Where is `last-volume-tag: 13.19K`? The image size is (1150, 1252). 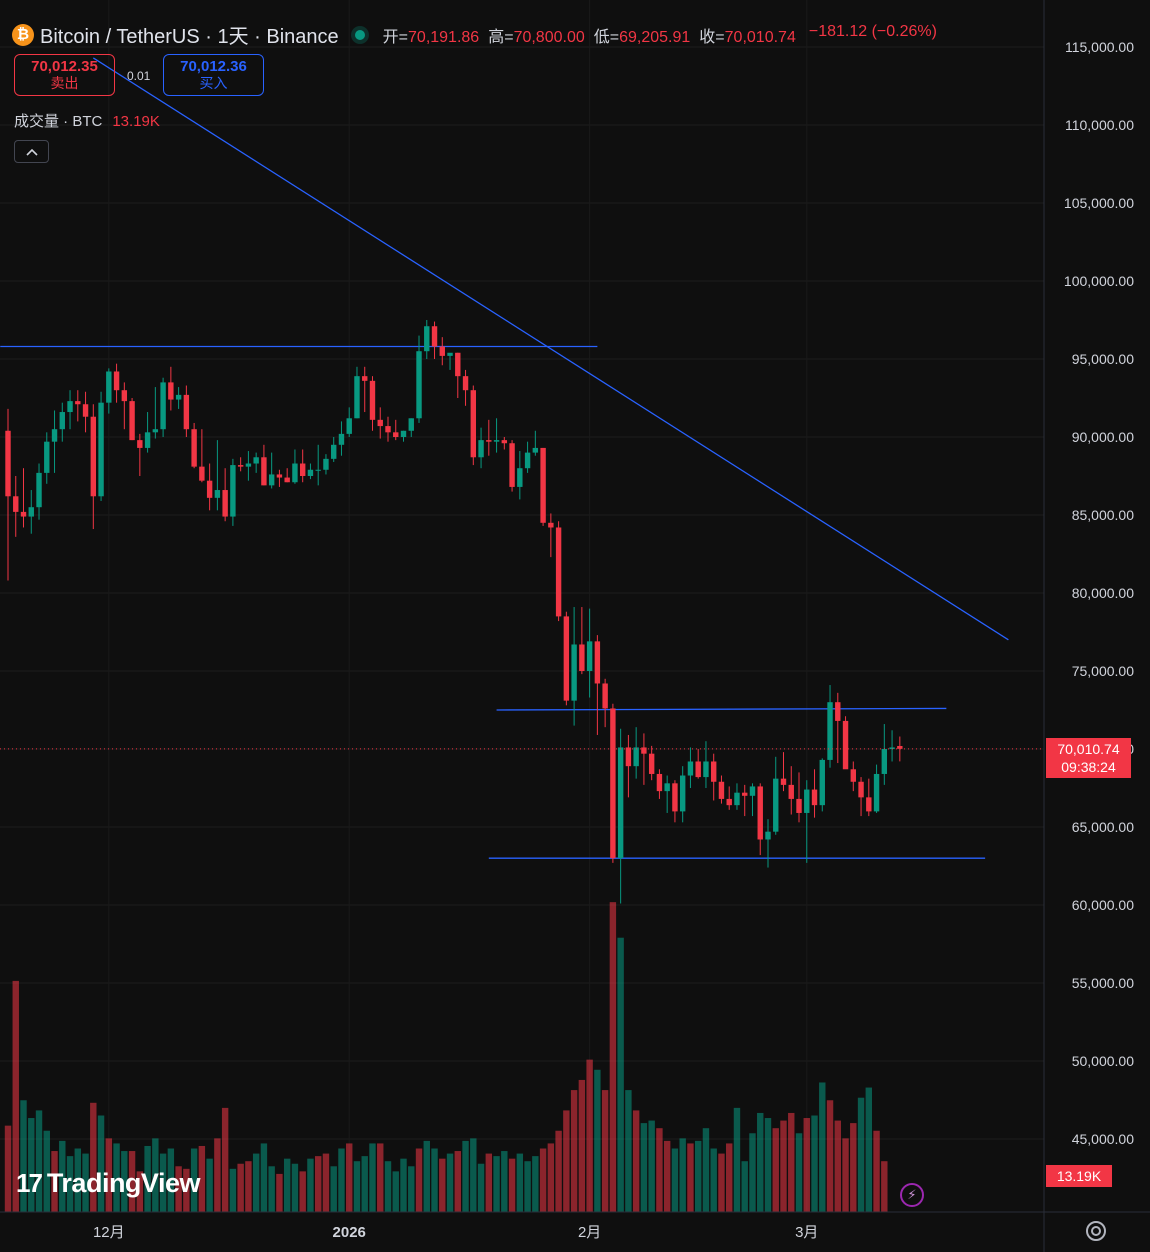
last-volume-tag: 13.19K is located at coordinates (1079, 1176).